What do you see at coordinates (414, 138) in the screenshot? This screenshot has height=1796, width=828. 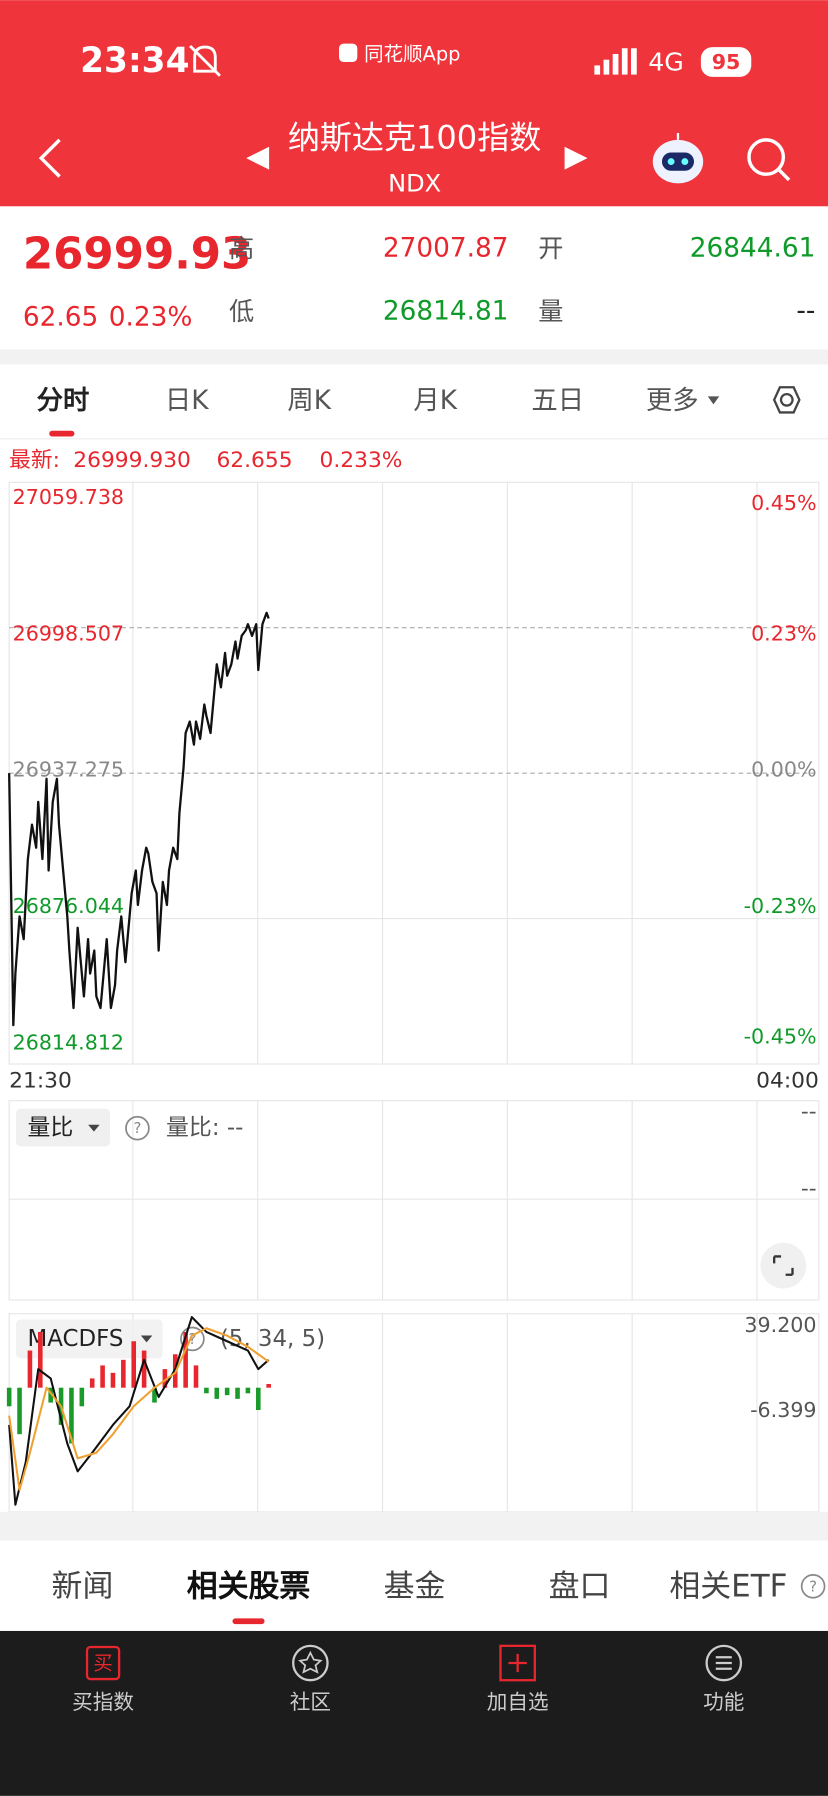 I see `title: 纳斯达克100指数` at bounding box center [414, 138].